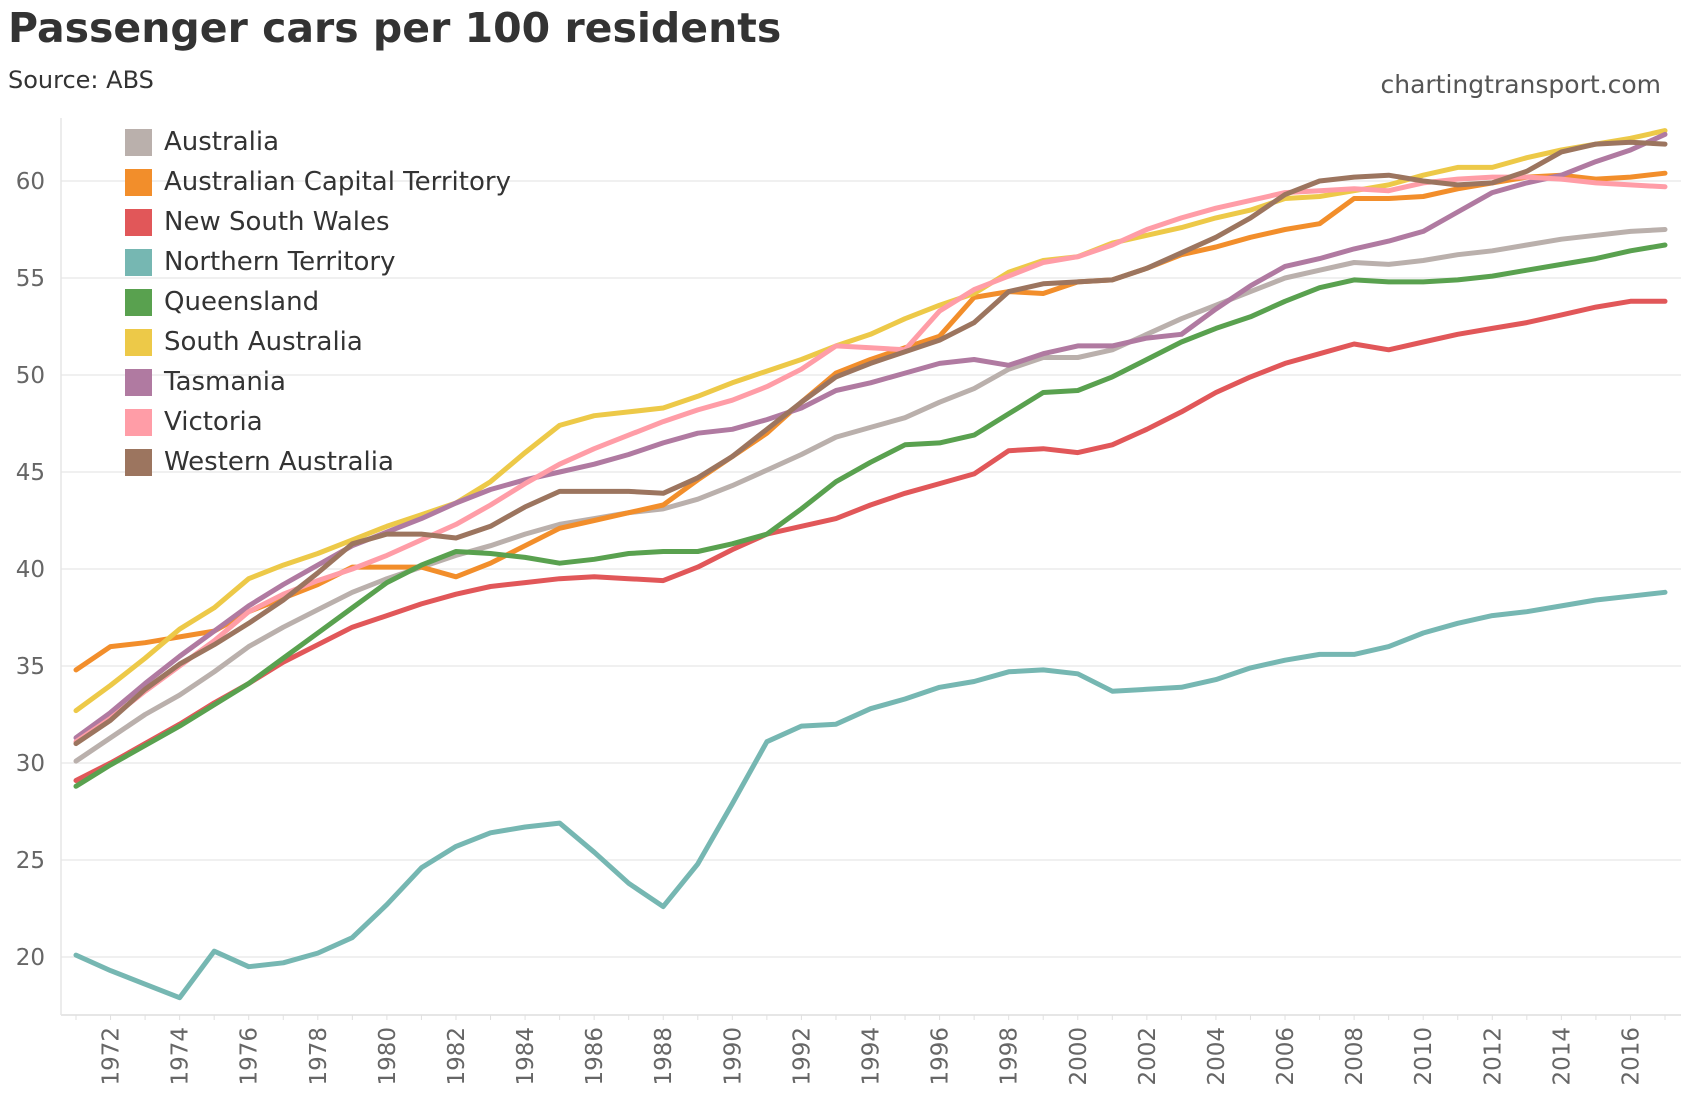 Image resolution: width=1681 pixels, height=1099 pixels. What do you see at coordinates (337, 182) in the screenshot?
I see `legend-label: Australian Capital Territory` at bounding box center [337, 182].